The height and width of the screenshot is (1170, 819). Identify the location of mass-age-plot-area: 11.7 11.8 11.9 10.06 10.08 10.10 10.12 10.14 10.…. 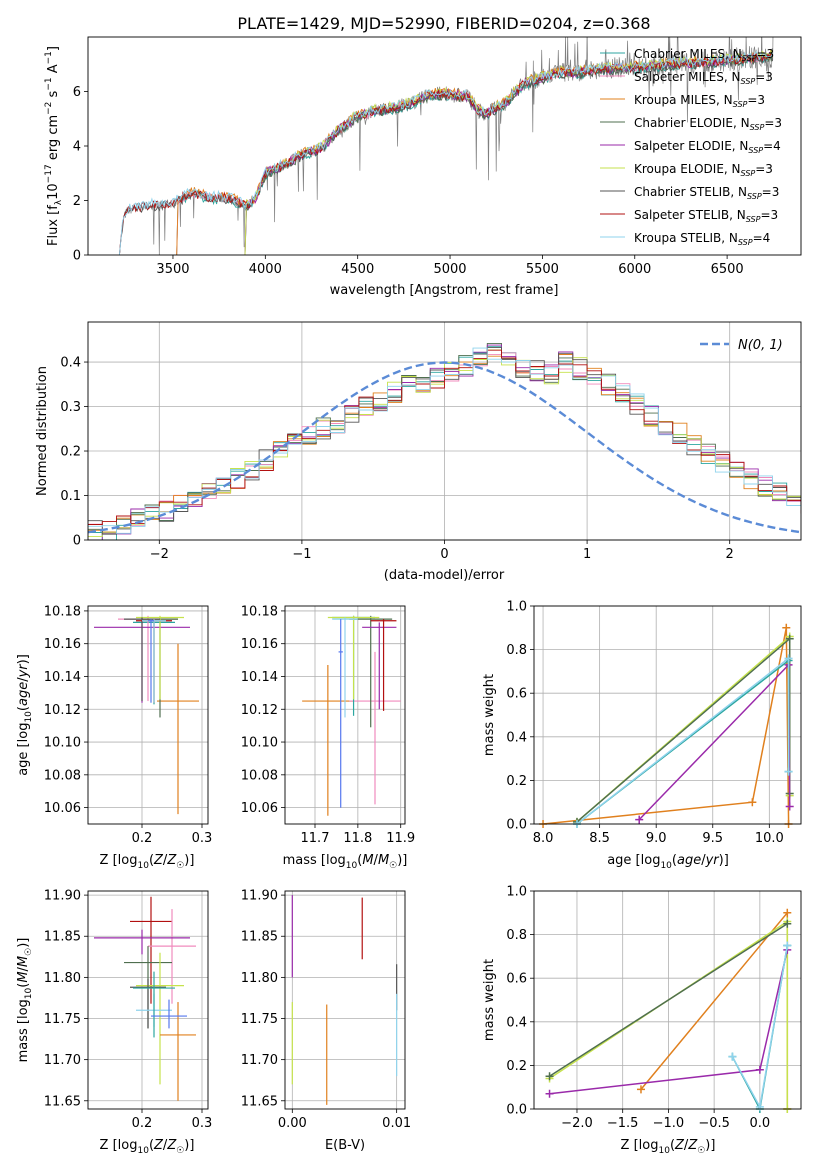
(328, 725).